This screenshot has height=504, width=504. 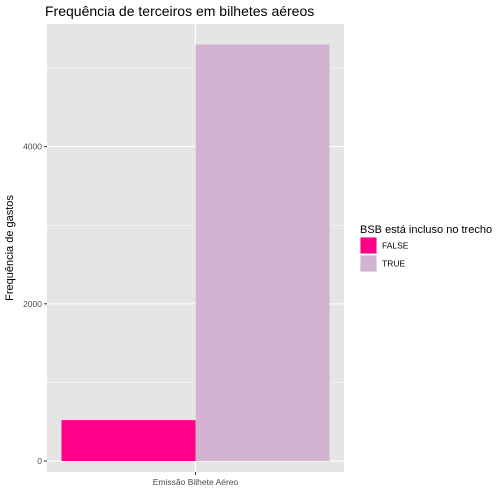 I want to click on legend-key-true, so click(x=368, y=263).